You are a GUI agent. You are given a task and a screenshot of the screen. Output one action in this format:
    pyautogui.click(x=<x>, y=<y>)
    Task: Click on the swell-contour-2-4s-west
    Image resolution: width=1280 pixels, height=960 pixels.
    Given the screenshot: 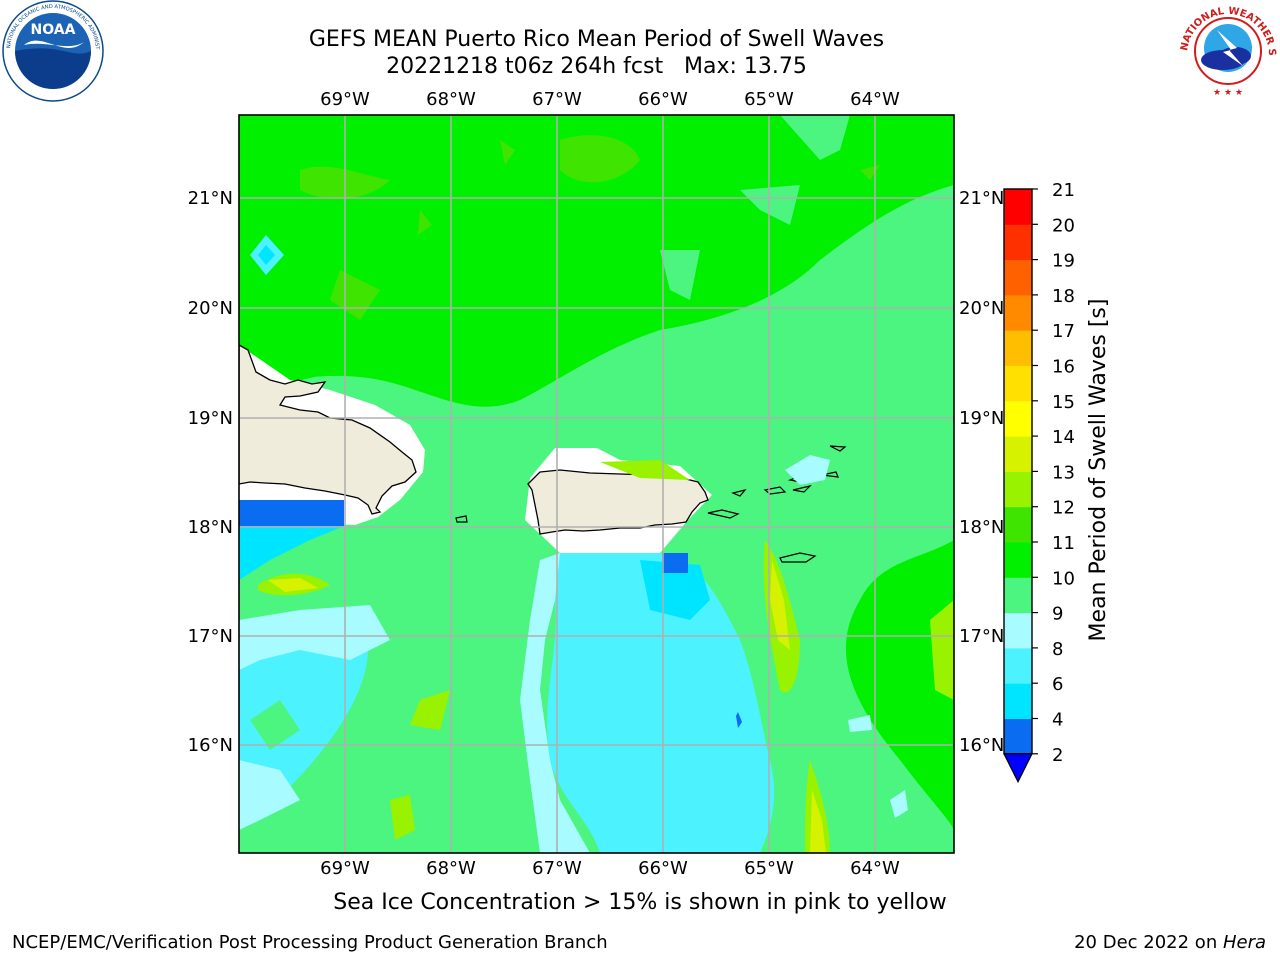 What is the action you would take?
    pyautogui.click(x=291, y=513)
    